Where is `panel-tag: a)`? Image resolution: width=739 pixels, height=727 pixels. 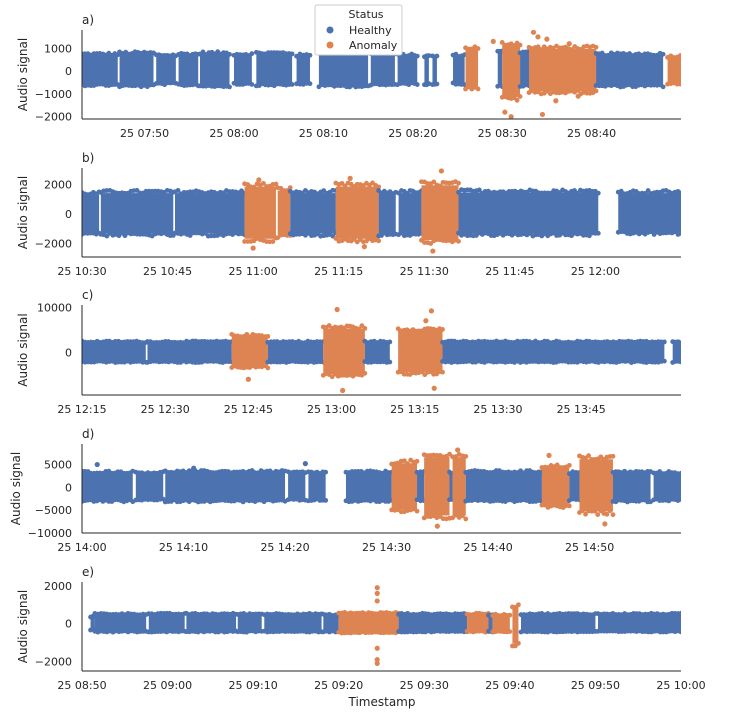
panel-tag: a) is located at coordinates (88, 20).